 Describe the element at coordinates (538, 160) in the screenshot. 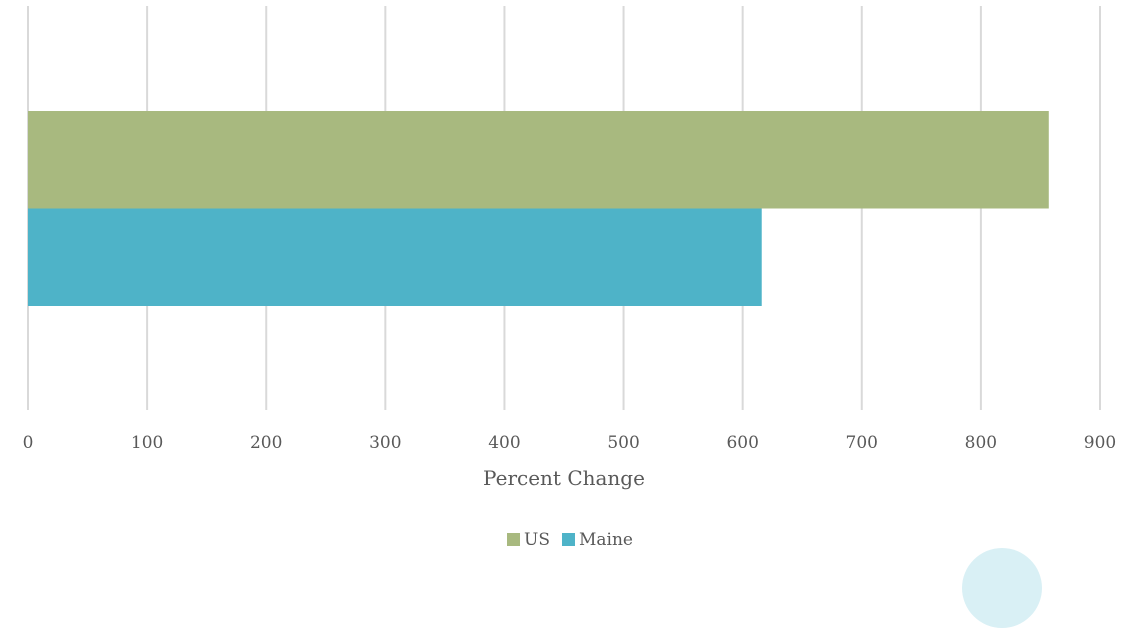

I see `bar-us` at that location.